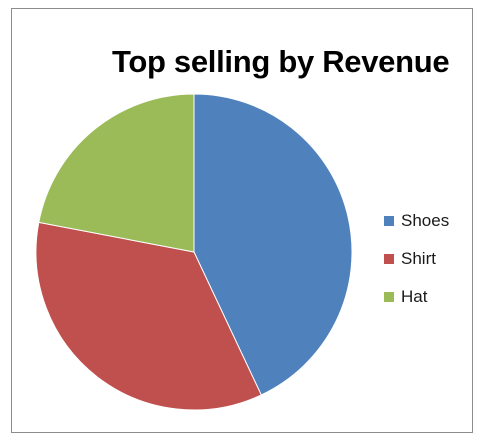 This screenshot has width=480, height=443. What do you see at coordinates (281, 61) in the screenshot?
I see `chart-title: Top selling by Revenue` at bounding box center [281, 61].